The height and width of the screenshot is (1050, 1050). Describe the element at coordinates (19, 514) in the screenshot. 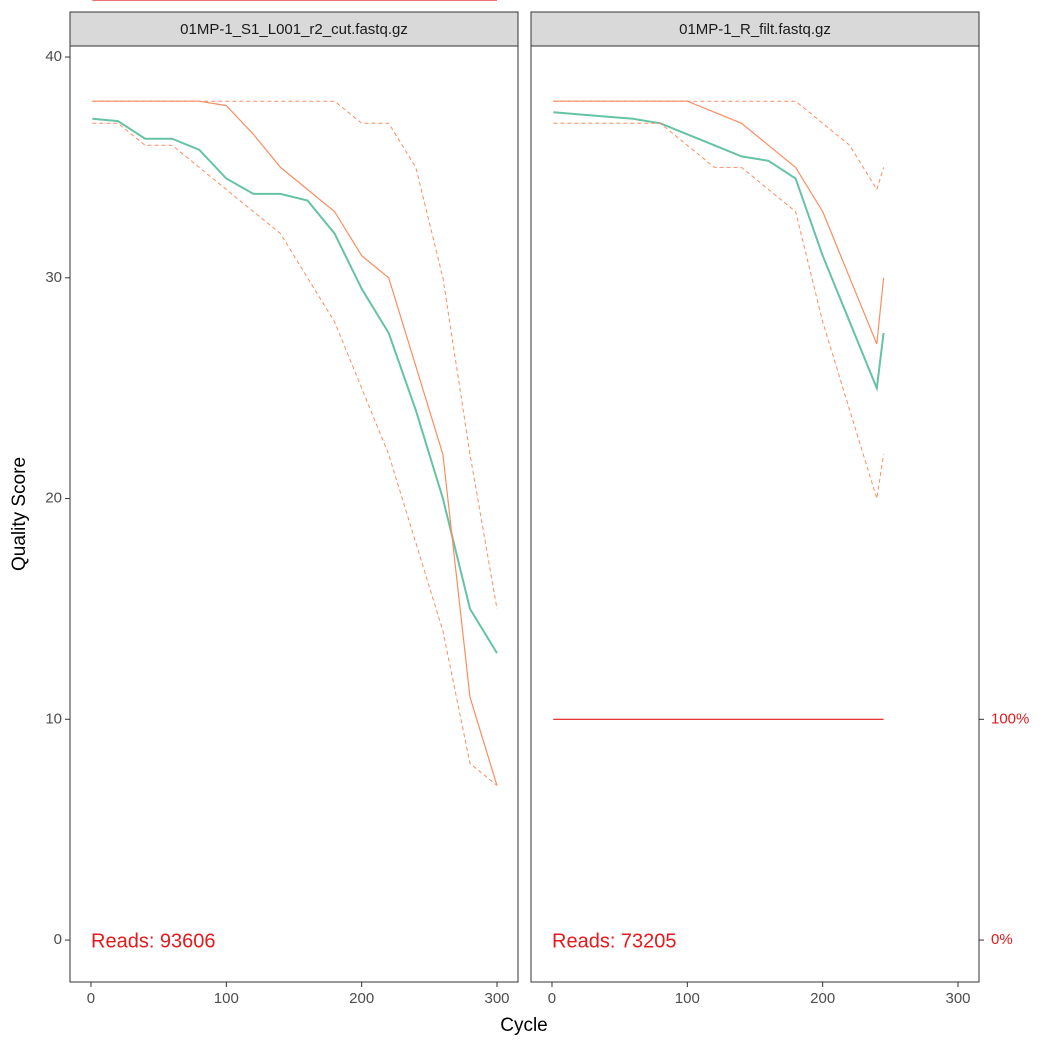

I see `y-axis-label: Quality Score` at that location.